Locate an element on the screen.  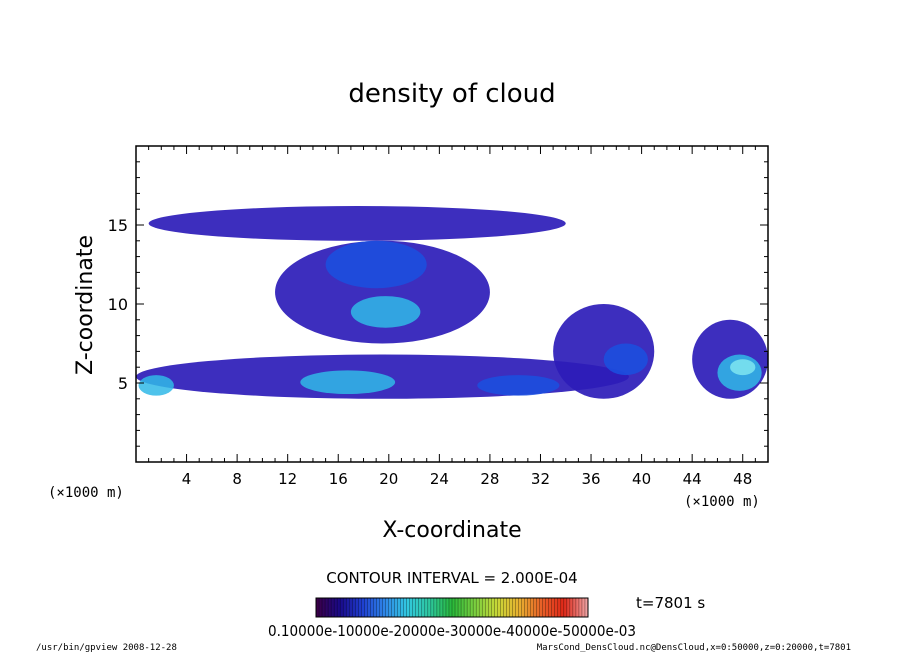
y-axis-label: Z-coordinate is located at coordinates (85, 305).